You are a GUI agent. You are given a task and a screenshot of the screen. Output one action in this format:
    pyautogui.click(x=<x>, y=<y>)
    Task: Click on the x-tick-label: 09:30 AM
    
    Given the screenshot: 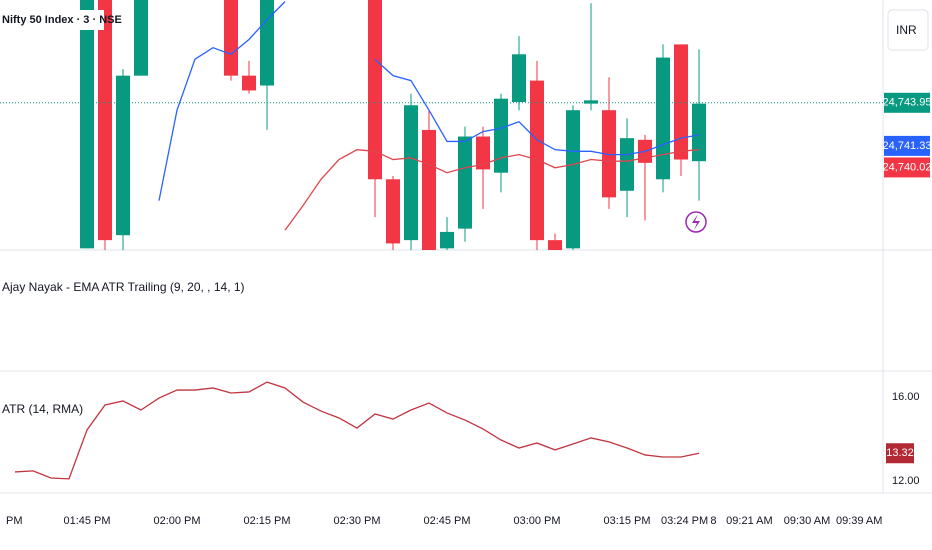 What is the action you would take?
    pyautogui.click(x=807, y=521)
    